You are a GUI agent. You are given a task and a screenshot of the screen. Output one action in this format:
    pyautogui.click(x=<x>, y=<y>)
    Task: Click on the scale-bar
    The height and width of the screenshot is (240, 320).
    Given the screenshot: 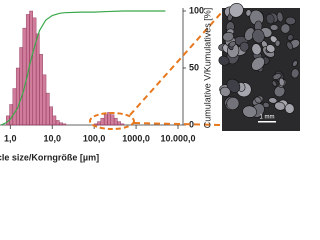 What is the action you would take?
    pyautogui.click(x=267, y=122)
    